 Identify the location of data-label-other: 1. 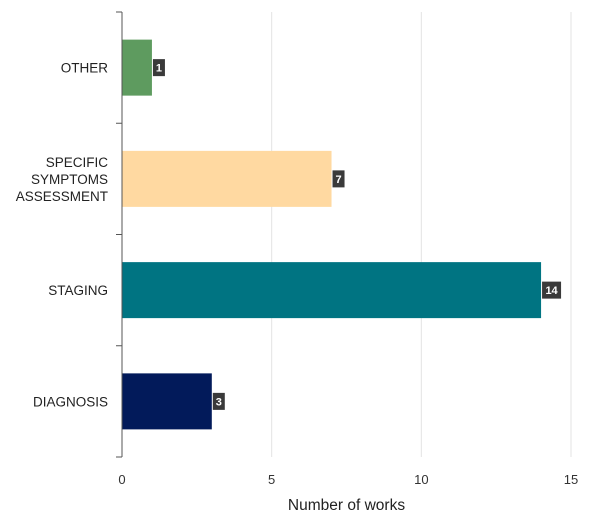
(158, 68).